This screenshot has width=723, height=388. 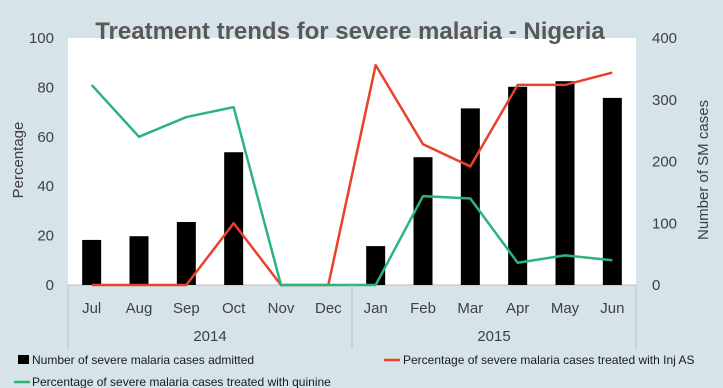 I want to click on y-tick-left: 20, so click(x=45, y=236).